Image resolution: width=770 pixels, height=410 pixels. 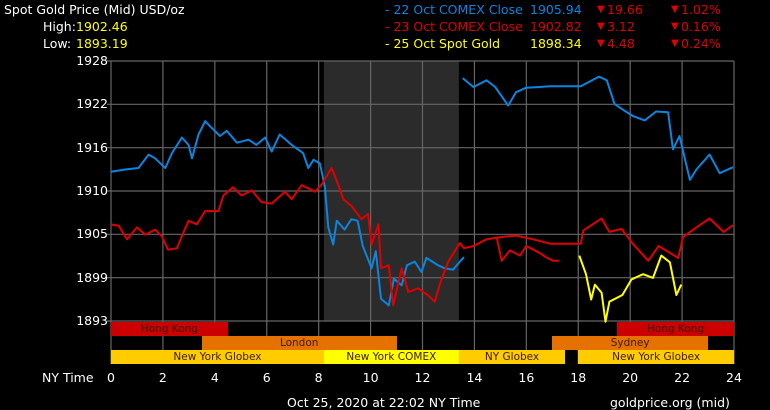 What do you see at coordinates (556, 26) in the screenshot?
I see `legend-value: 1902.82` at bounding box center [556, 26].